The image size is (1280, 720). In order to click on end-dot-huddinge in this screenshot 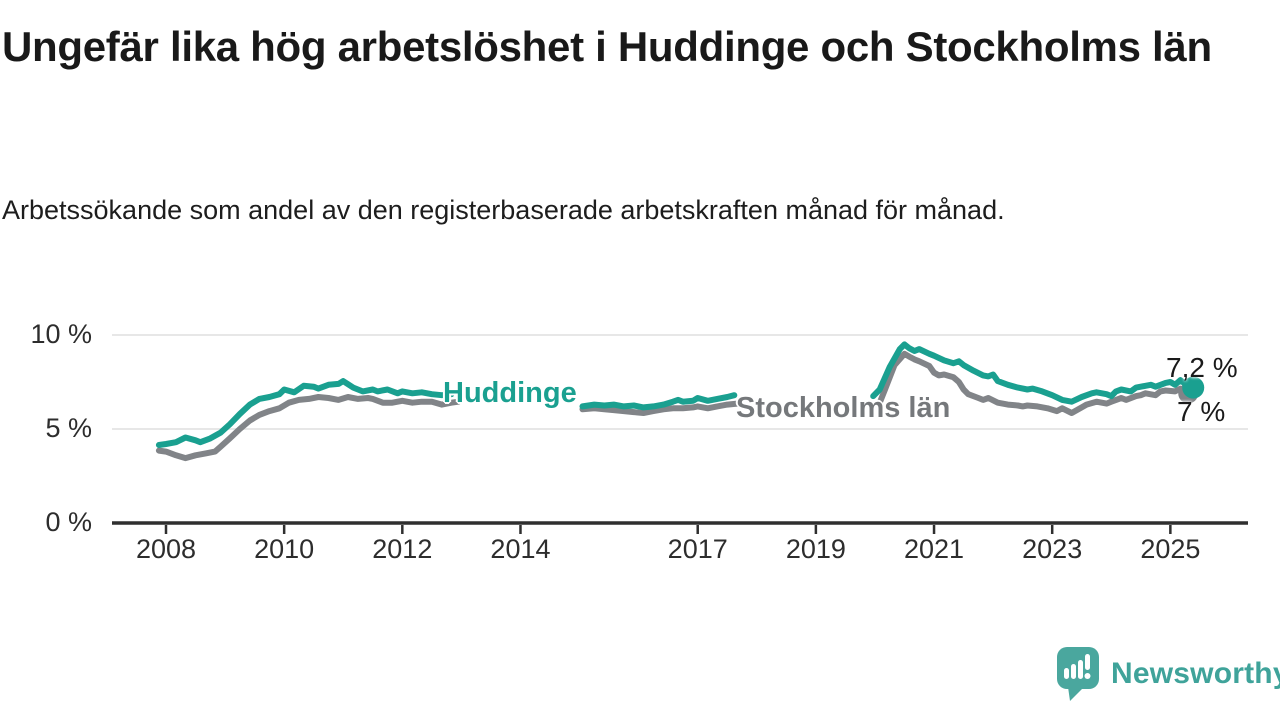, I will do `click(1193, 387)`.